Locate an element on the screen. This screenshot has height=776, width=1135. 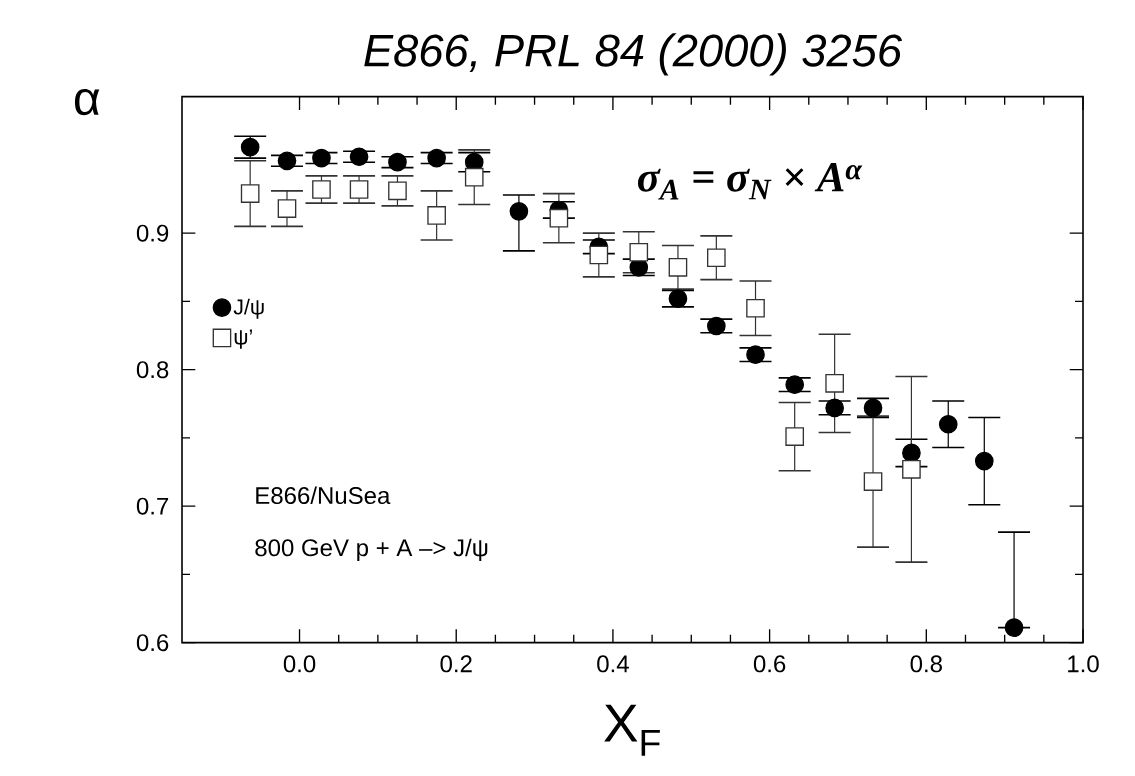
chart-title: E866, PRL 84 (2000) 3256 is located at coordinates (633, 54).